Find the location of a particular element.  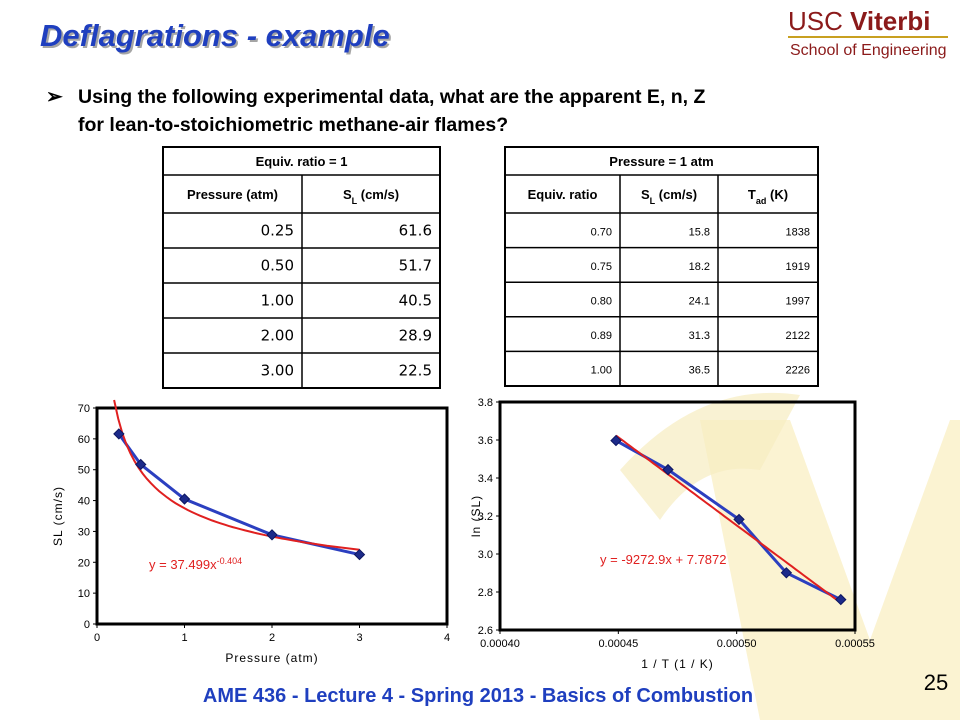

header-part: Equiv. ratio is located at coordinates (563, 194).